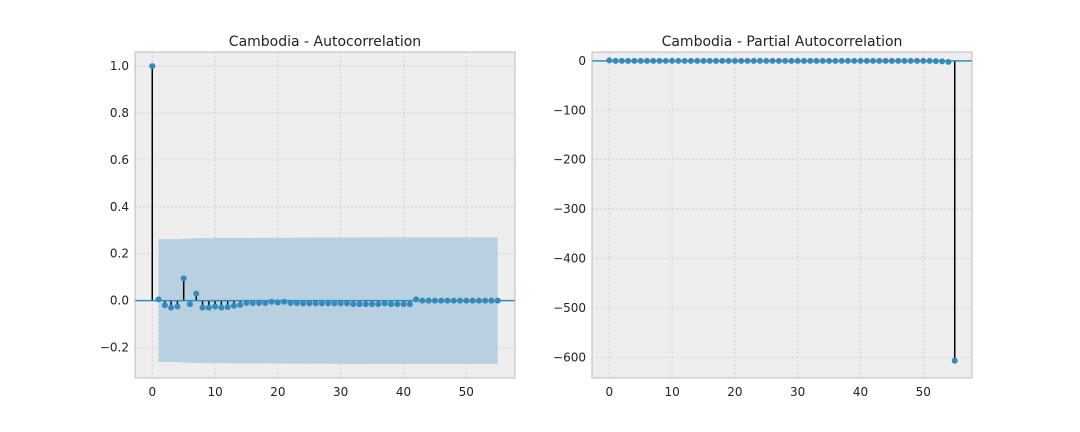  I want to click on pacf-x-tick-label: 20, so click(734, 392).